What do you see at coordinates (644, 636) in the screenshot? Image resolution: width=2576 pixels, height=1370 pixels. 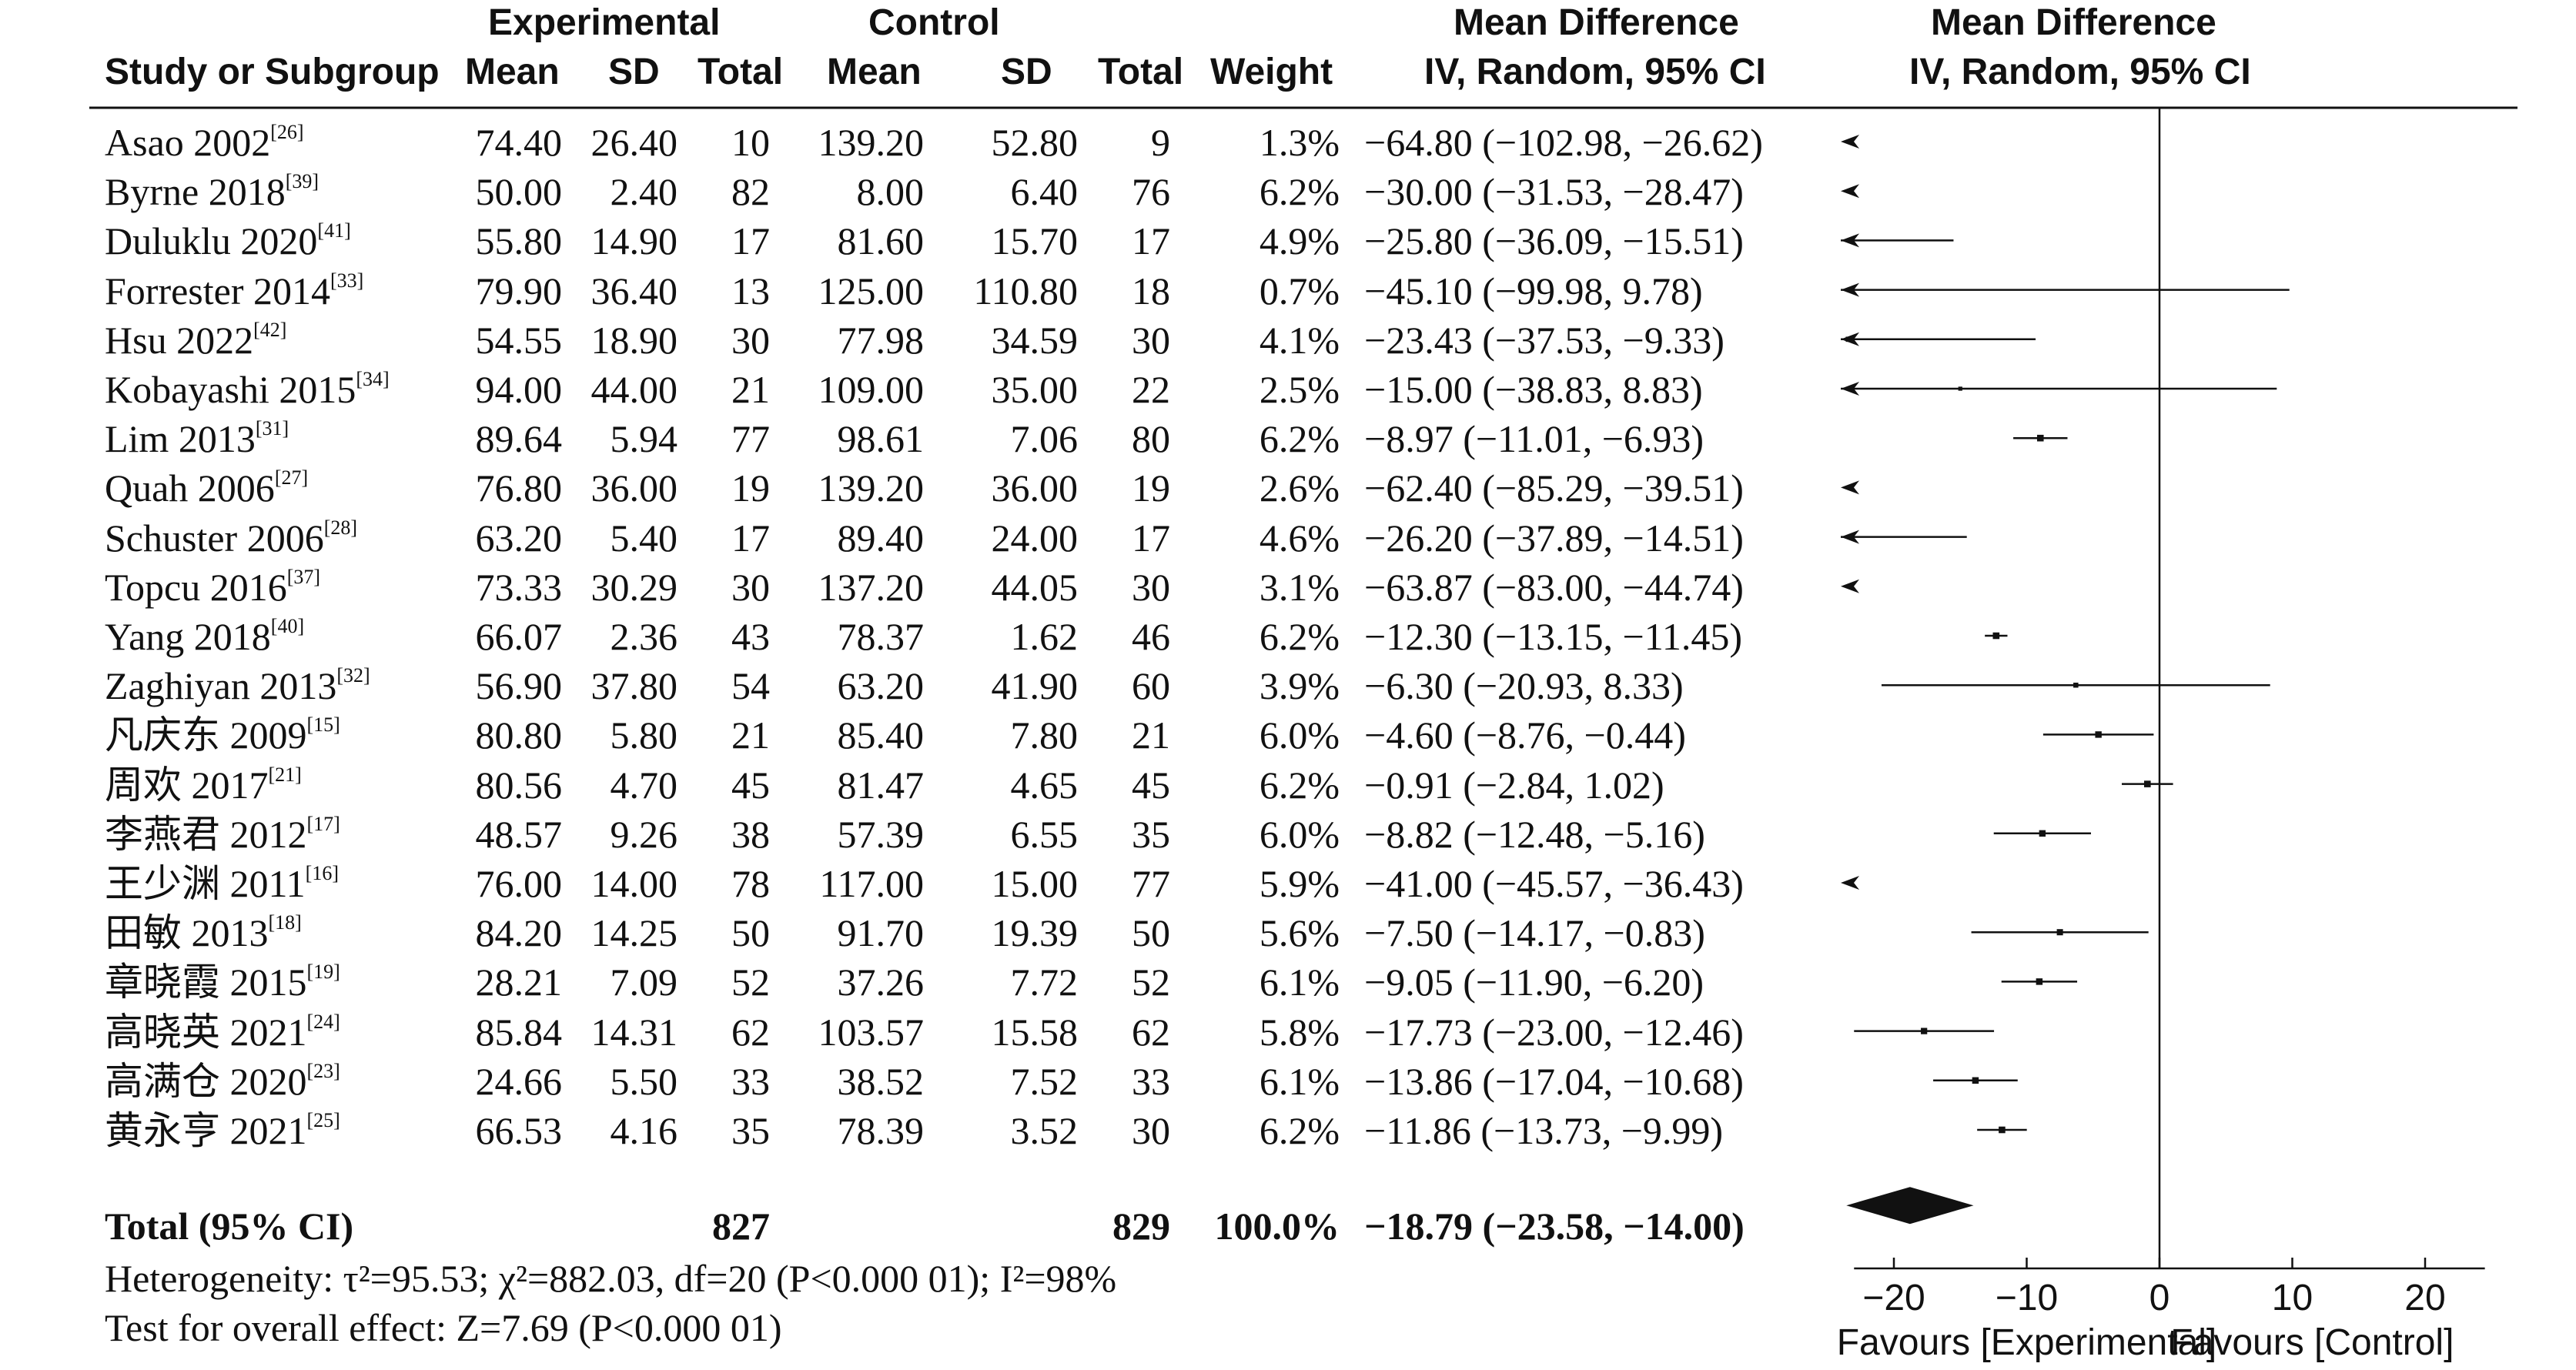 I see `exp-sd-cell: 2.36` at bounding box center [644, 636].